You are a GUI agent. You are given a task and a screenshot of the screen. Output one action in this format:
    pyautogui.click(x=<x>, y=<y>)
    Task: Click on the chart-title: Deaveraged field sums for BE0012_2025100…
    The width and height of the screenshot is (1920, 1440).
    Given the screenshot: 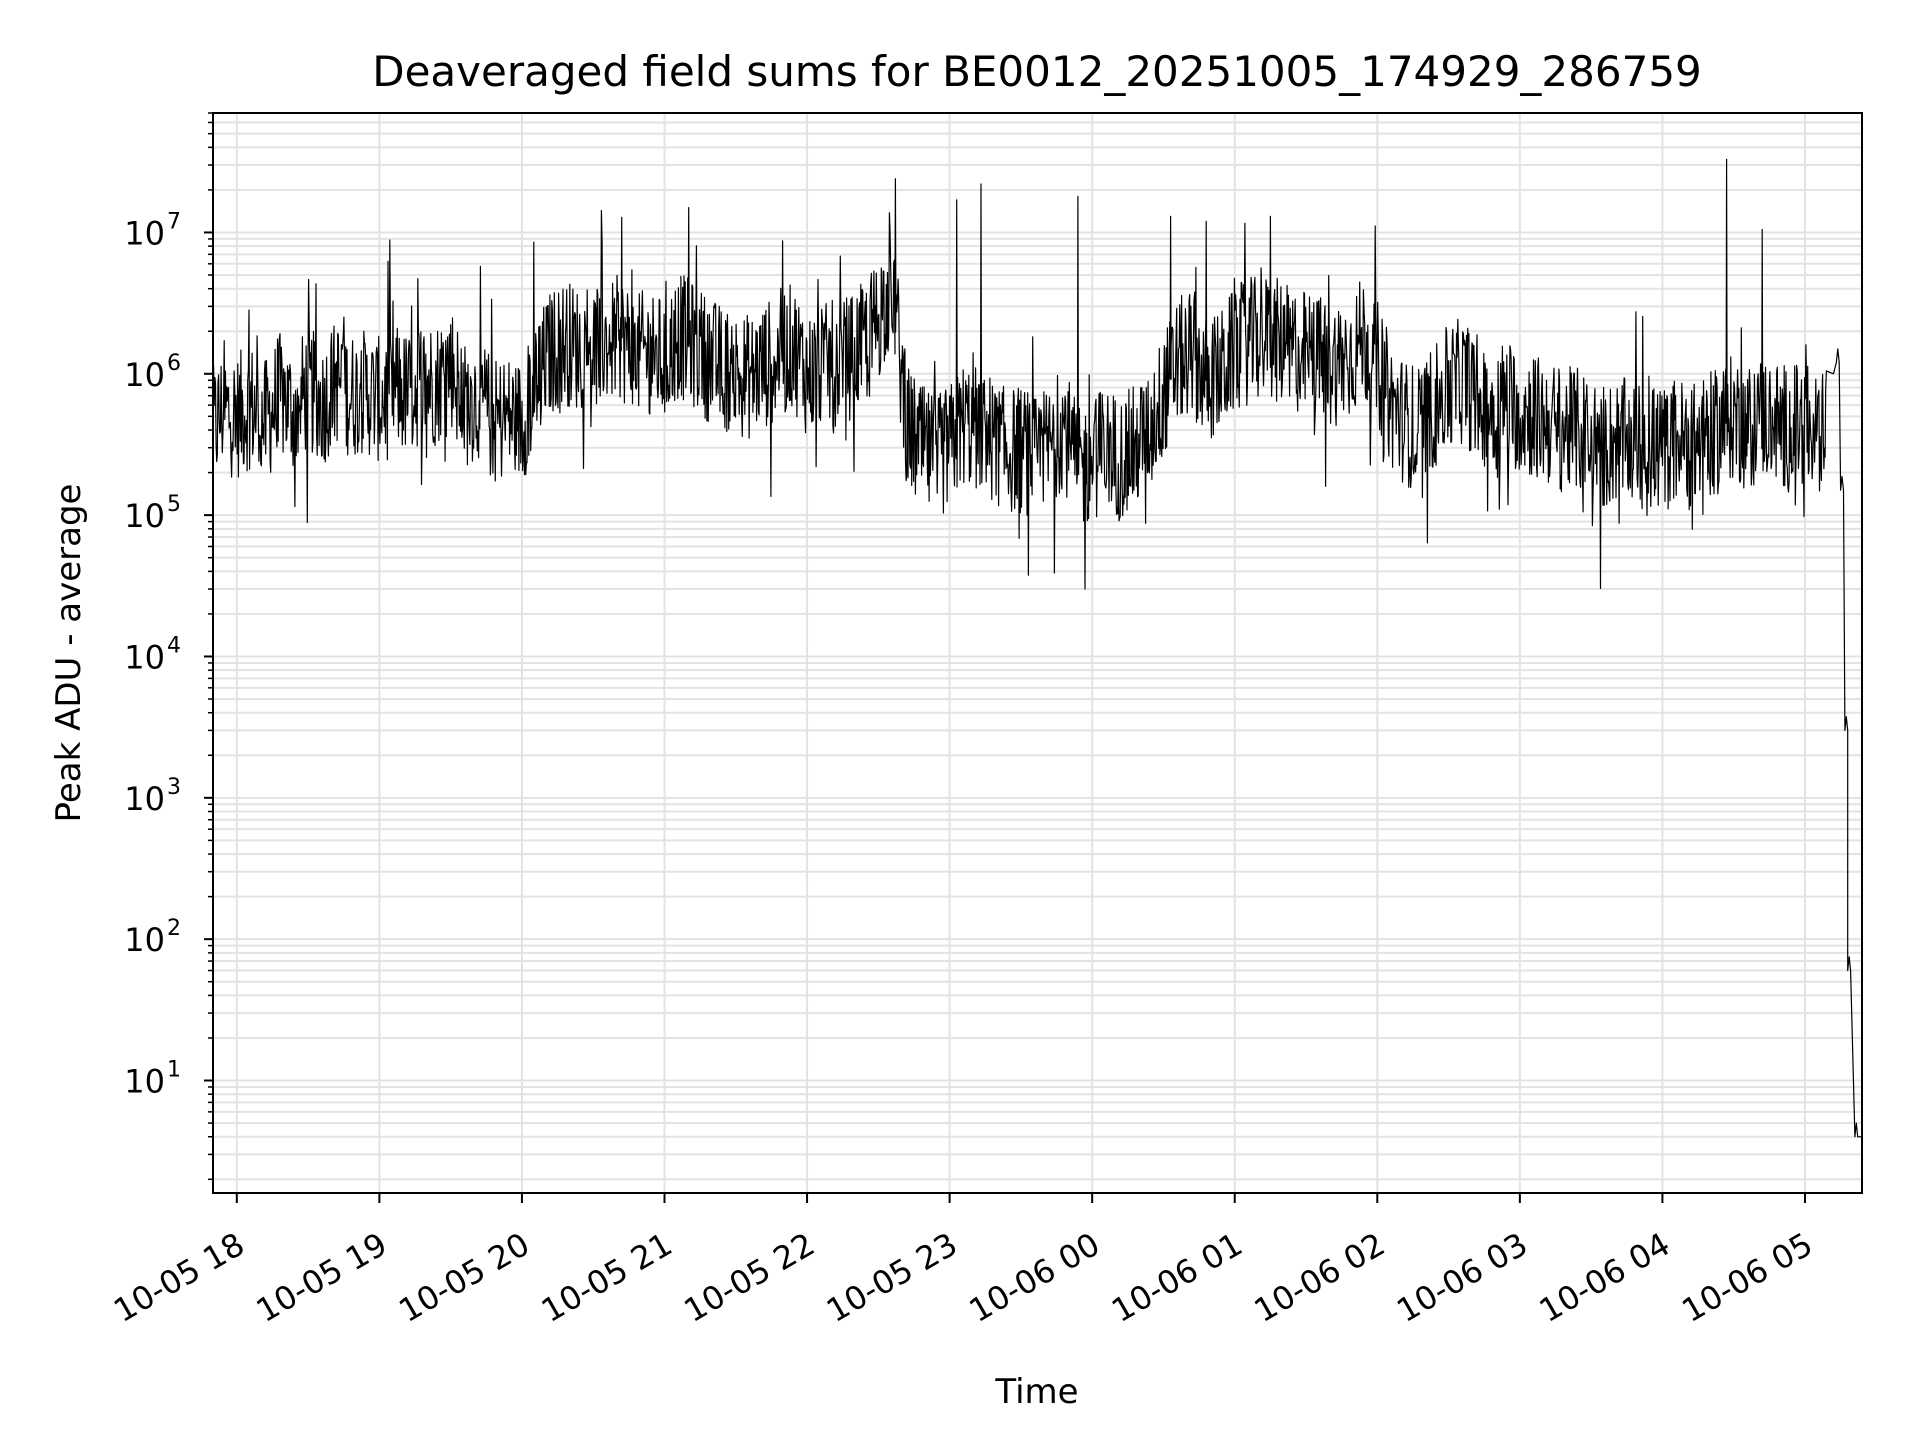 What is the action you would take?
    pyautogui.click(x=1037, y=71)
    